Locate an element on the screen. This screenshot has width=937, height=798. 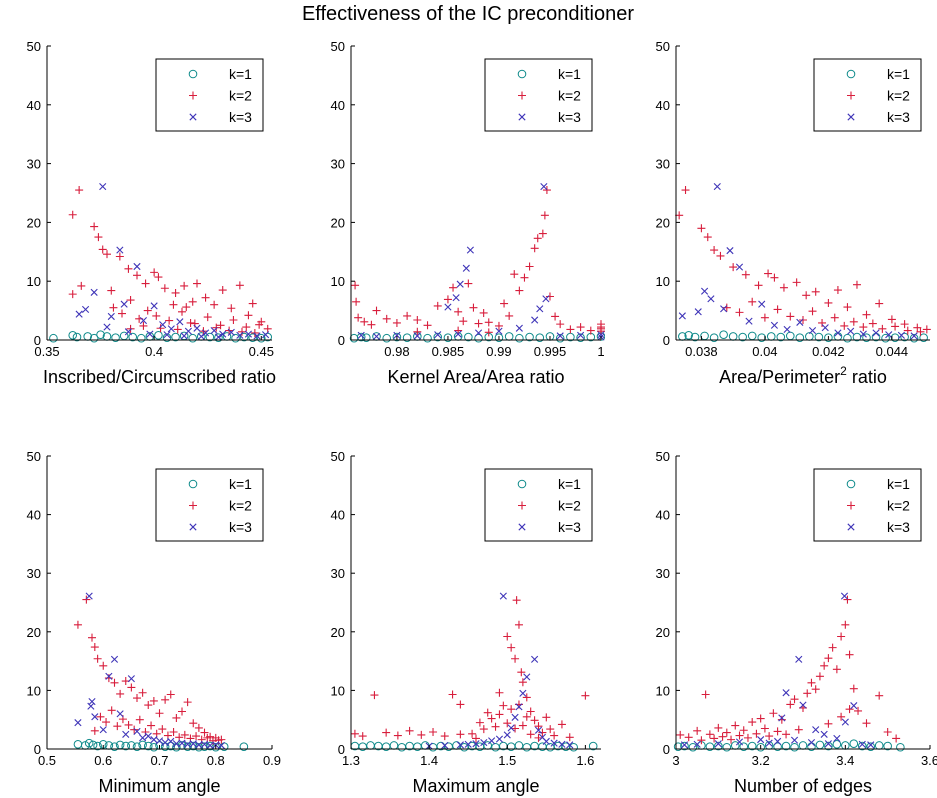
x-tick-label: 3.2 is located at coordinates (761, 760).